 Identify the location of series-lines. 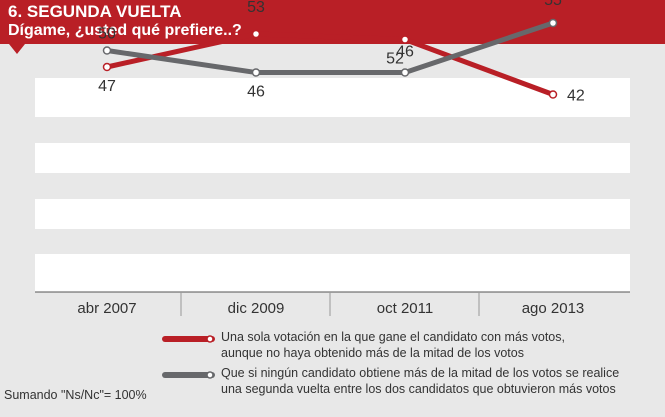
(330, 58).